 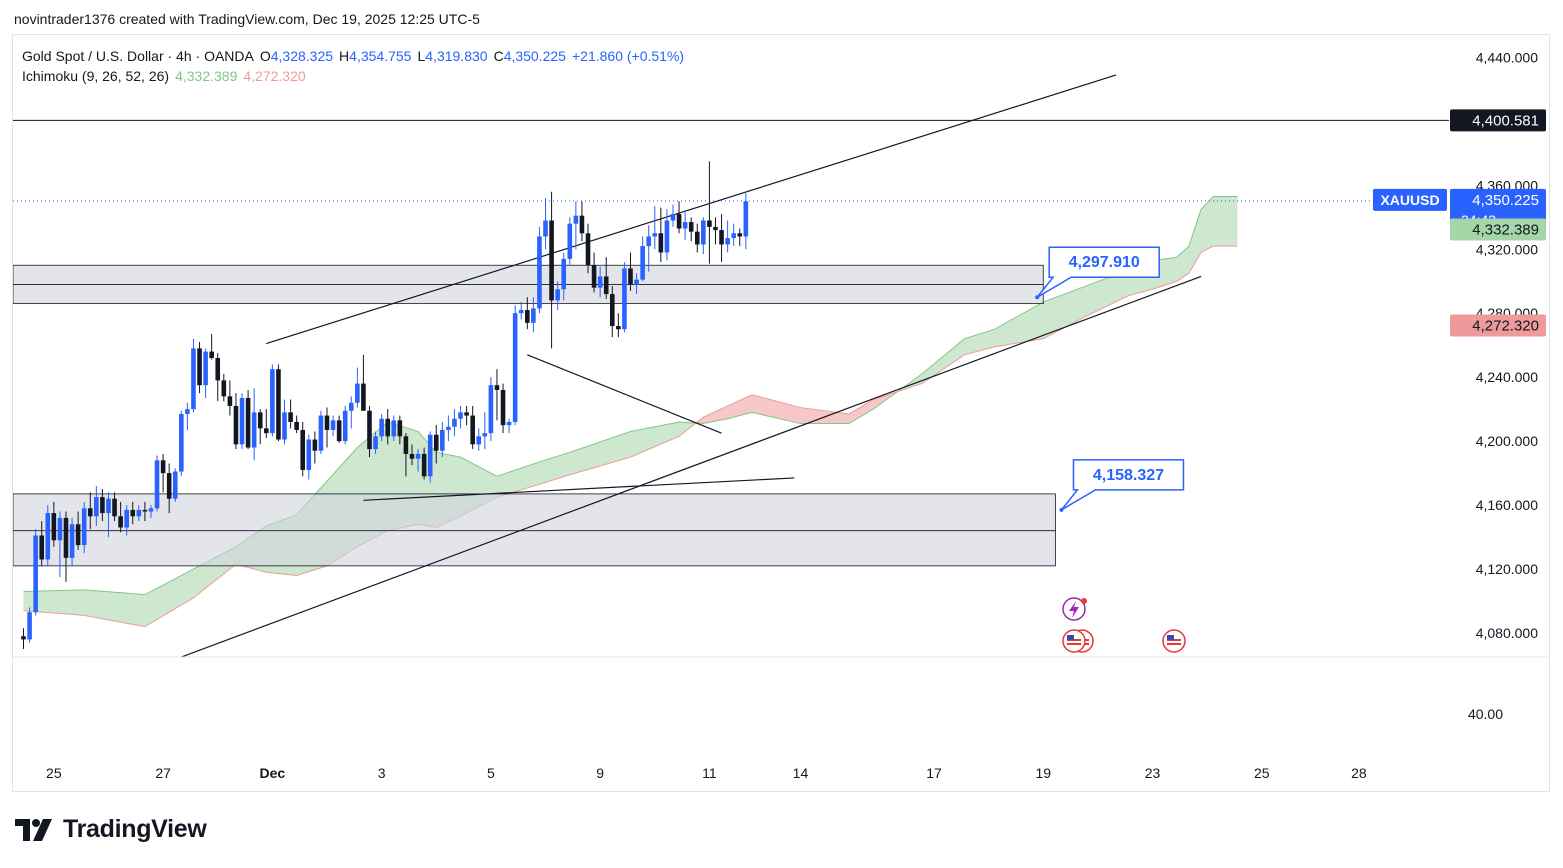 I want to click on cloud-bearish-segment, so click(x=715, y=414).